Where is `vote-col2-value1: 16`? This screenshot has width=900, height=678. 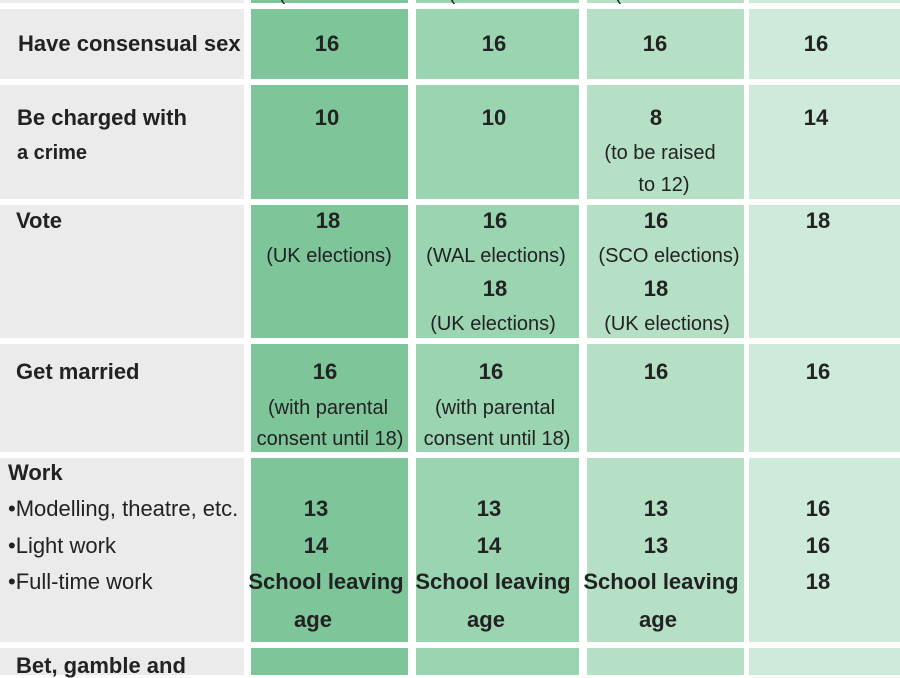 vote-col2-value1: 16 is located at coordinates (495, 220).